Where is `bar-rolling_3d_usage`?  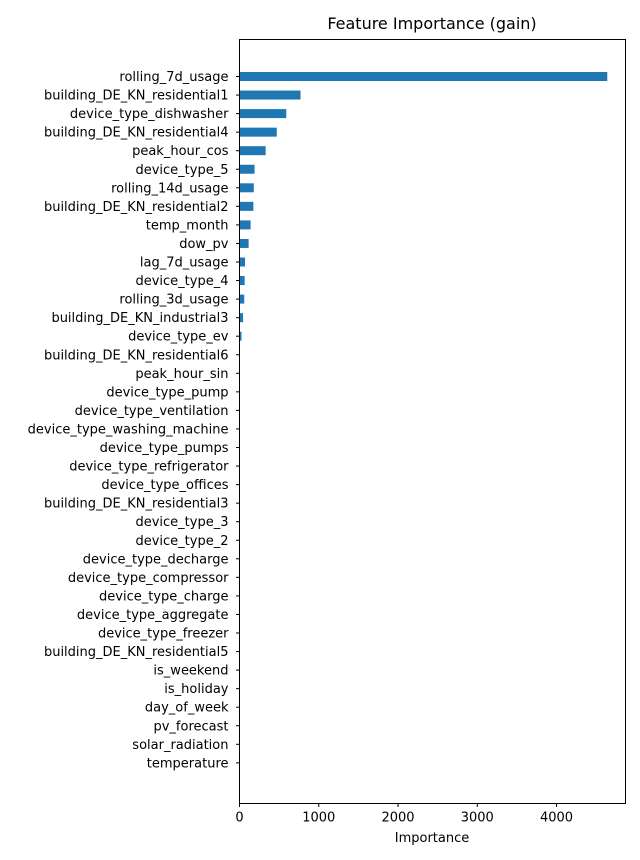
bar-rolling_3d_usage is located at coordinates (242, 299).